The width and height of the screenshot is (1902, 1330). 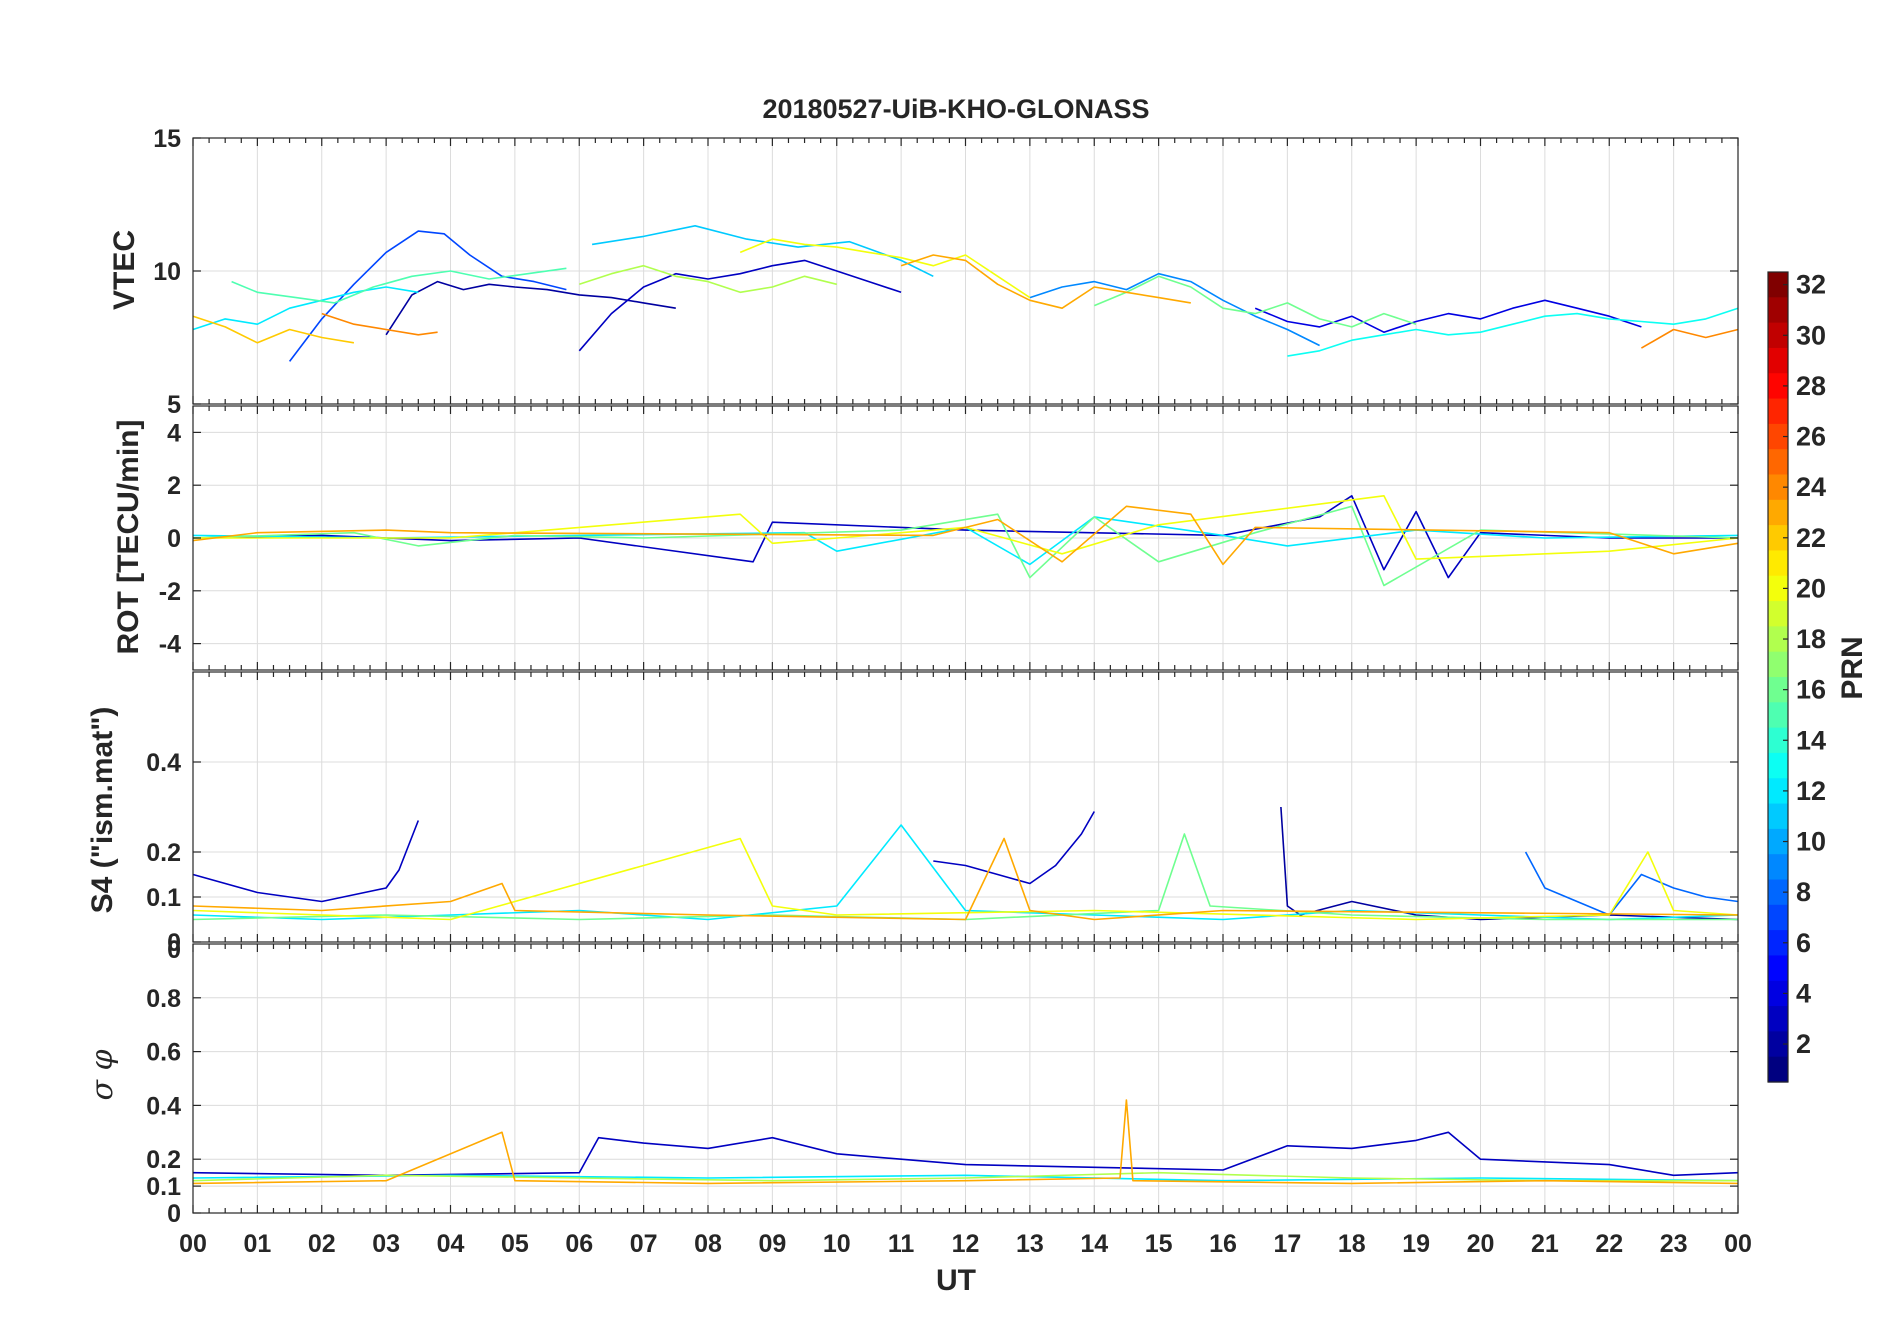 What do you see at coordinates (1416, 1244) in the screenshot?
I see `x-tick-label: 19` at bounding box center [1416, 1244].